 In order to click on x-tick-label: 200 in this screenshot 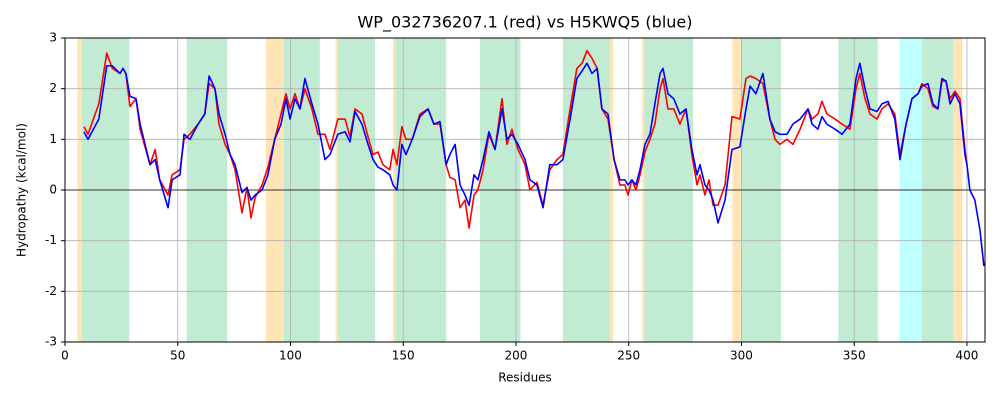, I will do `click(516, 356)`.